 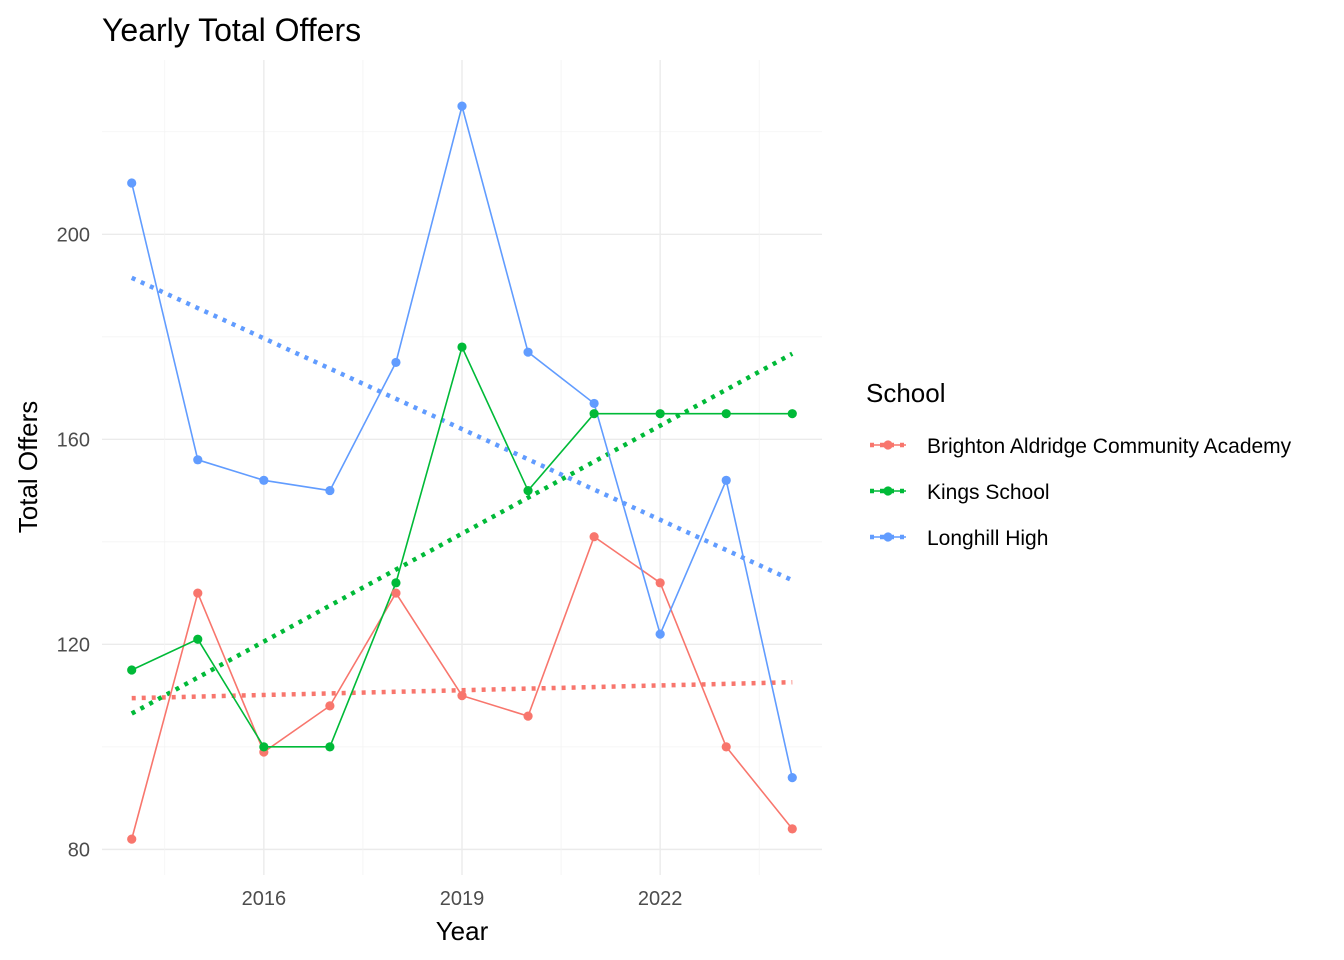 I want to click on legend-label: Kings School, so click(x=988, y=492).